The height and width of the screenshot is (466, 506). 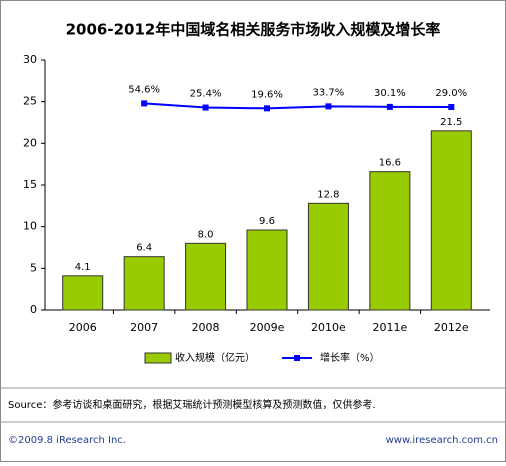 What do you see at coordinates (253, 30) in the screenshot?
I see `chart-title: 2006-2012年中国域名相关服务市场收入规模及增长率` at bounding box center [253, 30].